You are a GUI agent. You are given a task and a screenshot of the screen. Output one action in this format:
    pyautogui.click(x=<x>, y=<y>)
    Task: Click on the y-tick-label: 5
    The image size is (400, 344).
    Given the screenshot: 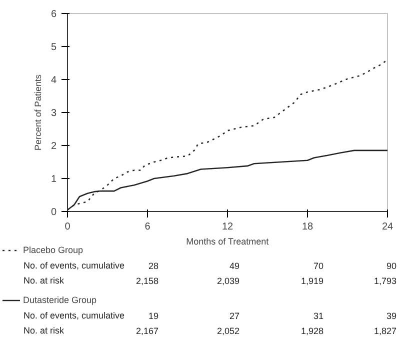 What is the action you would take?
    pyautogui.click(x=53, y=47)
    